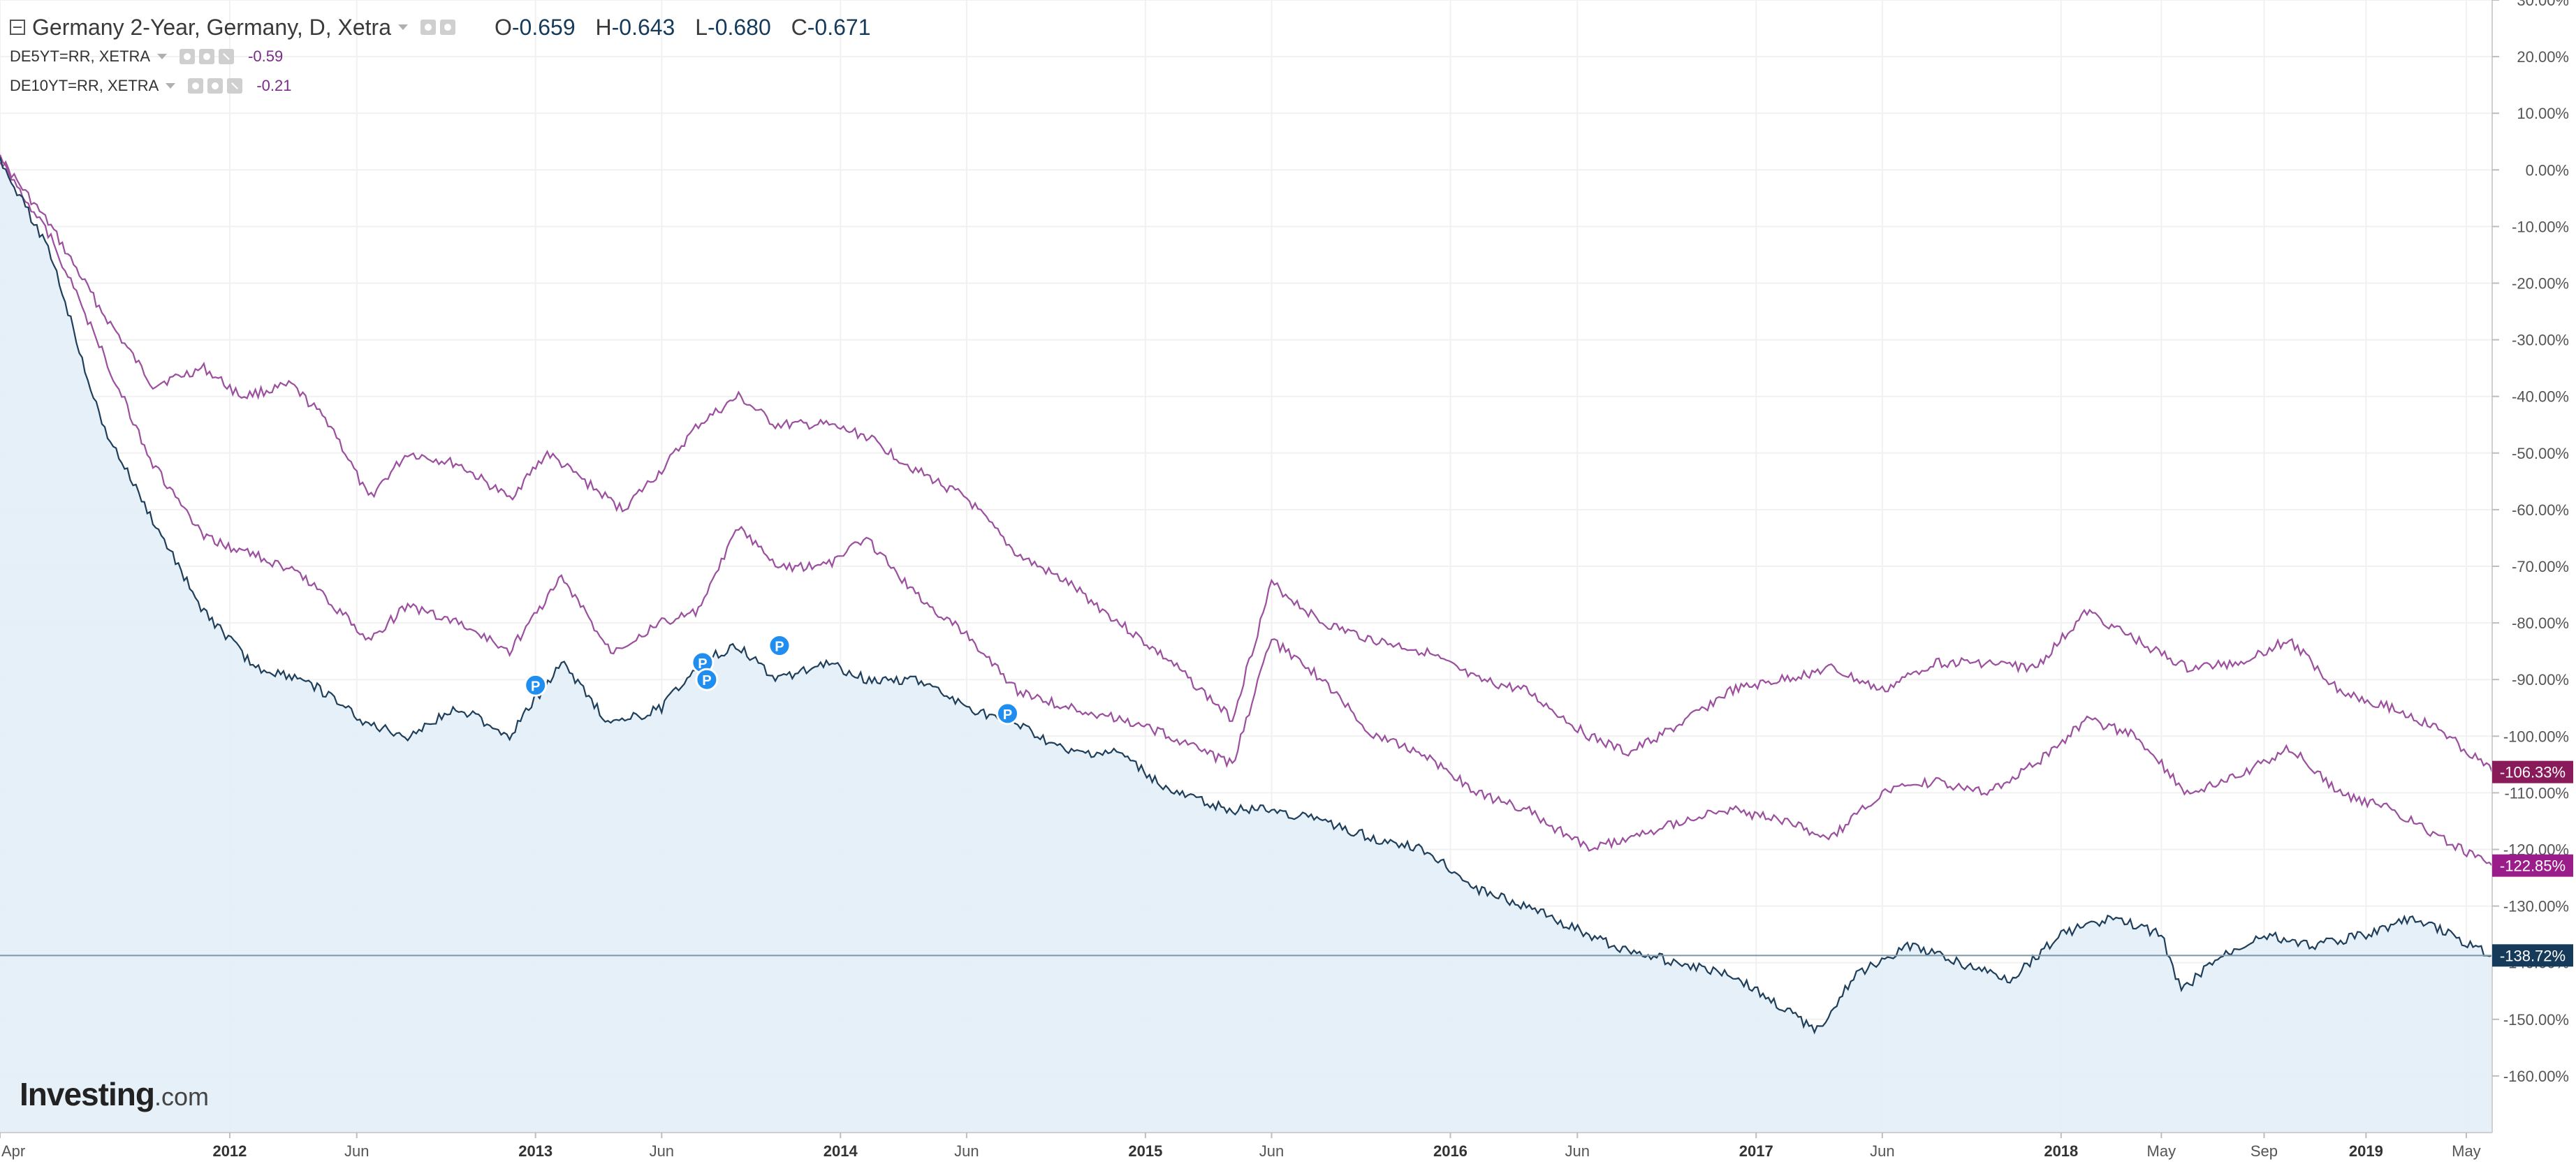  Describe the element at coordinates (2536, 793) in the screenshot. I see `y-tick-label: -110.00%` at that location.